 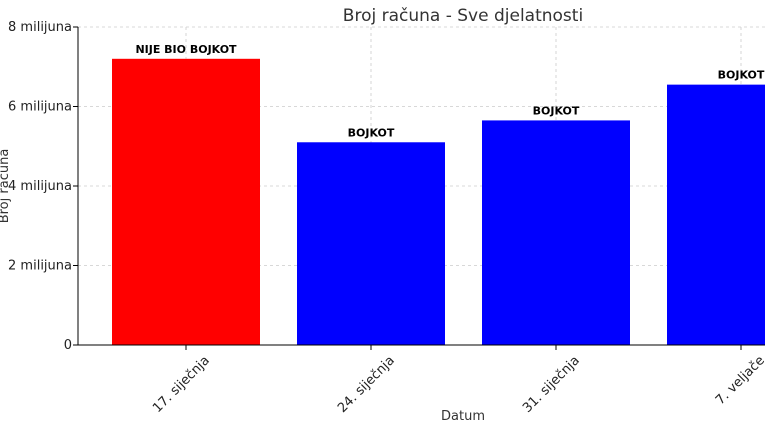 What do you see at coordinates (40, 186) in the screenshot?
I see `y-tick-label: 4 milijuna` at bounding box center [40, 186].